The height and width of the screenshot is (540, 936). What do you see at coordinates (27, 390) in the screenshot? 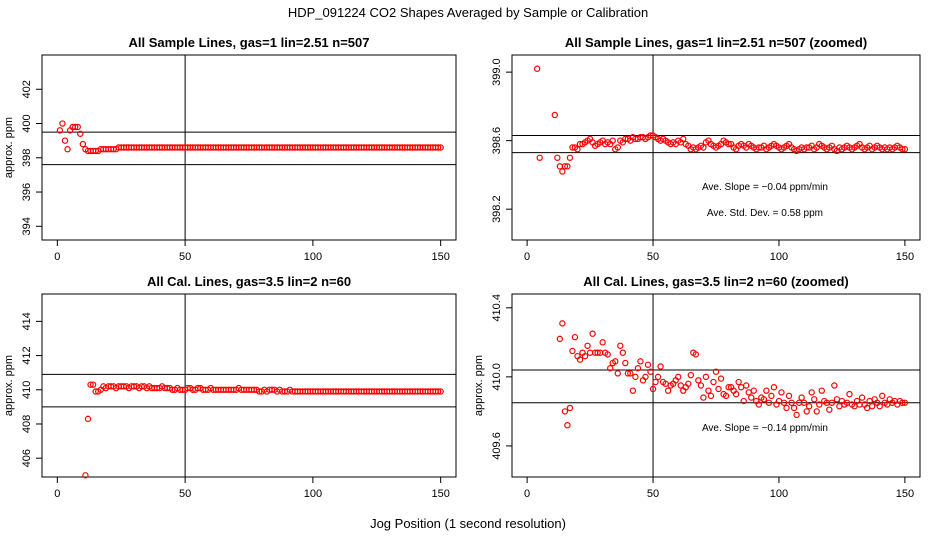
I see `y-tick-label: 410` at bounding box center [27, 390].